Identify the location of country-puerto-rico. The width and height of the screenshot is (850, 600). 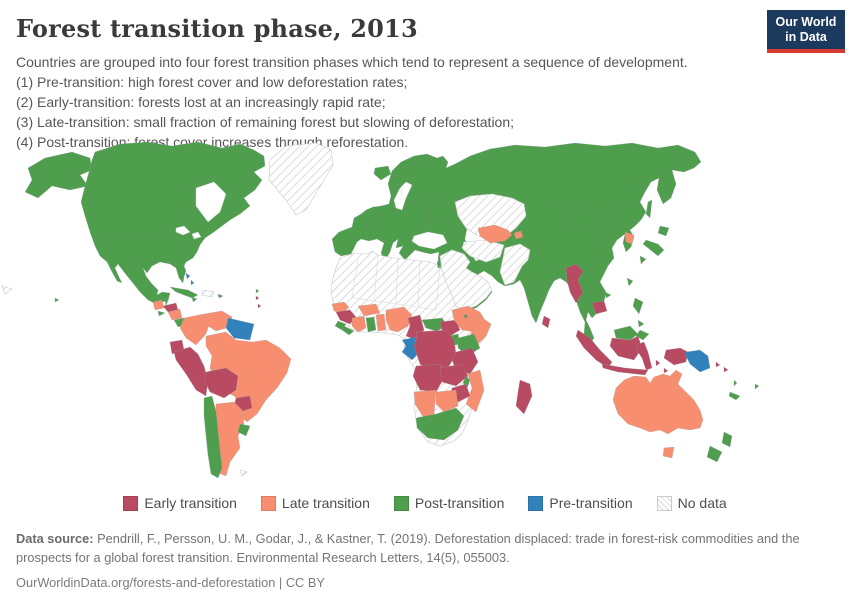
(220, 296).